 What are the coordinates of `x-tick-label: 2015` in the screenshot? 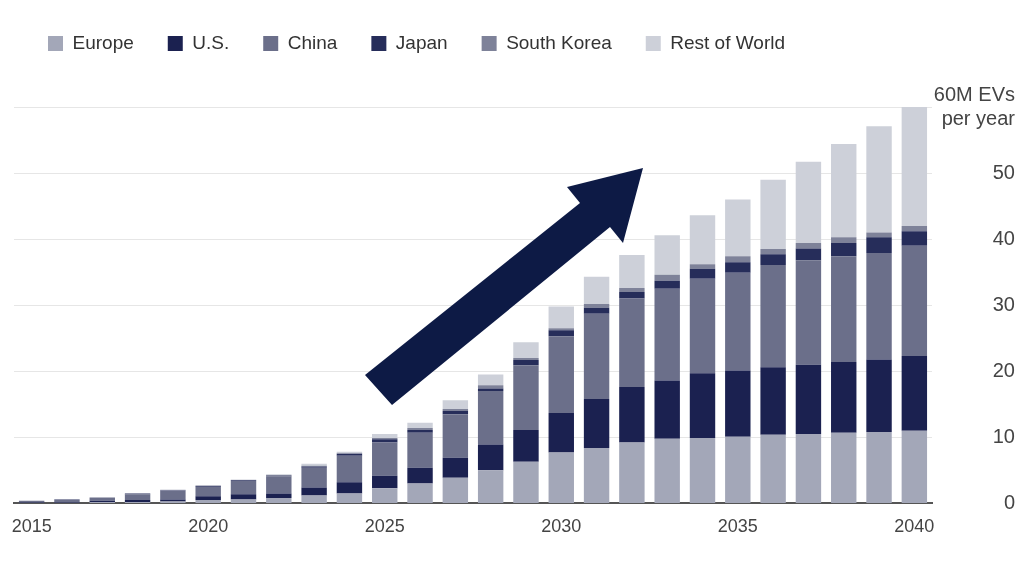 It's located at (31, 526).